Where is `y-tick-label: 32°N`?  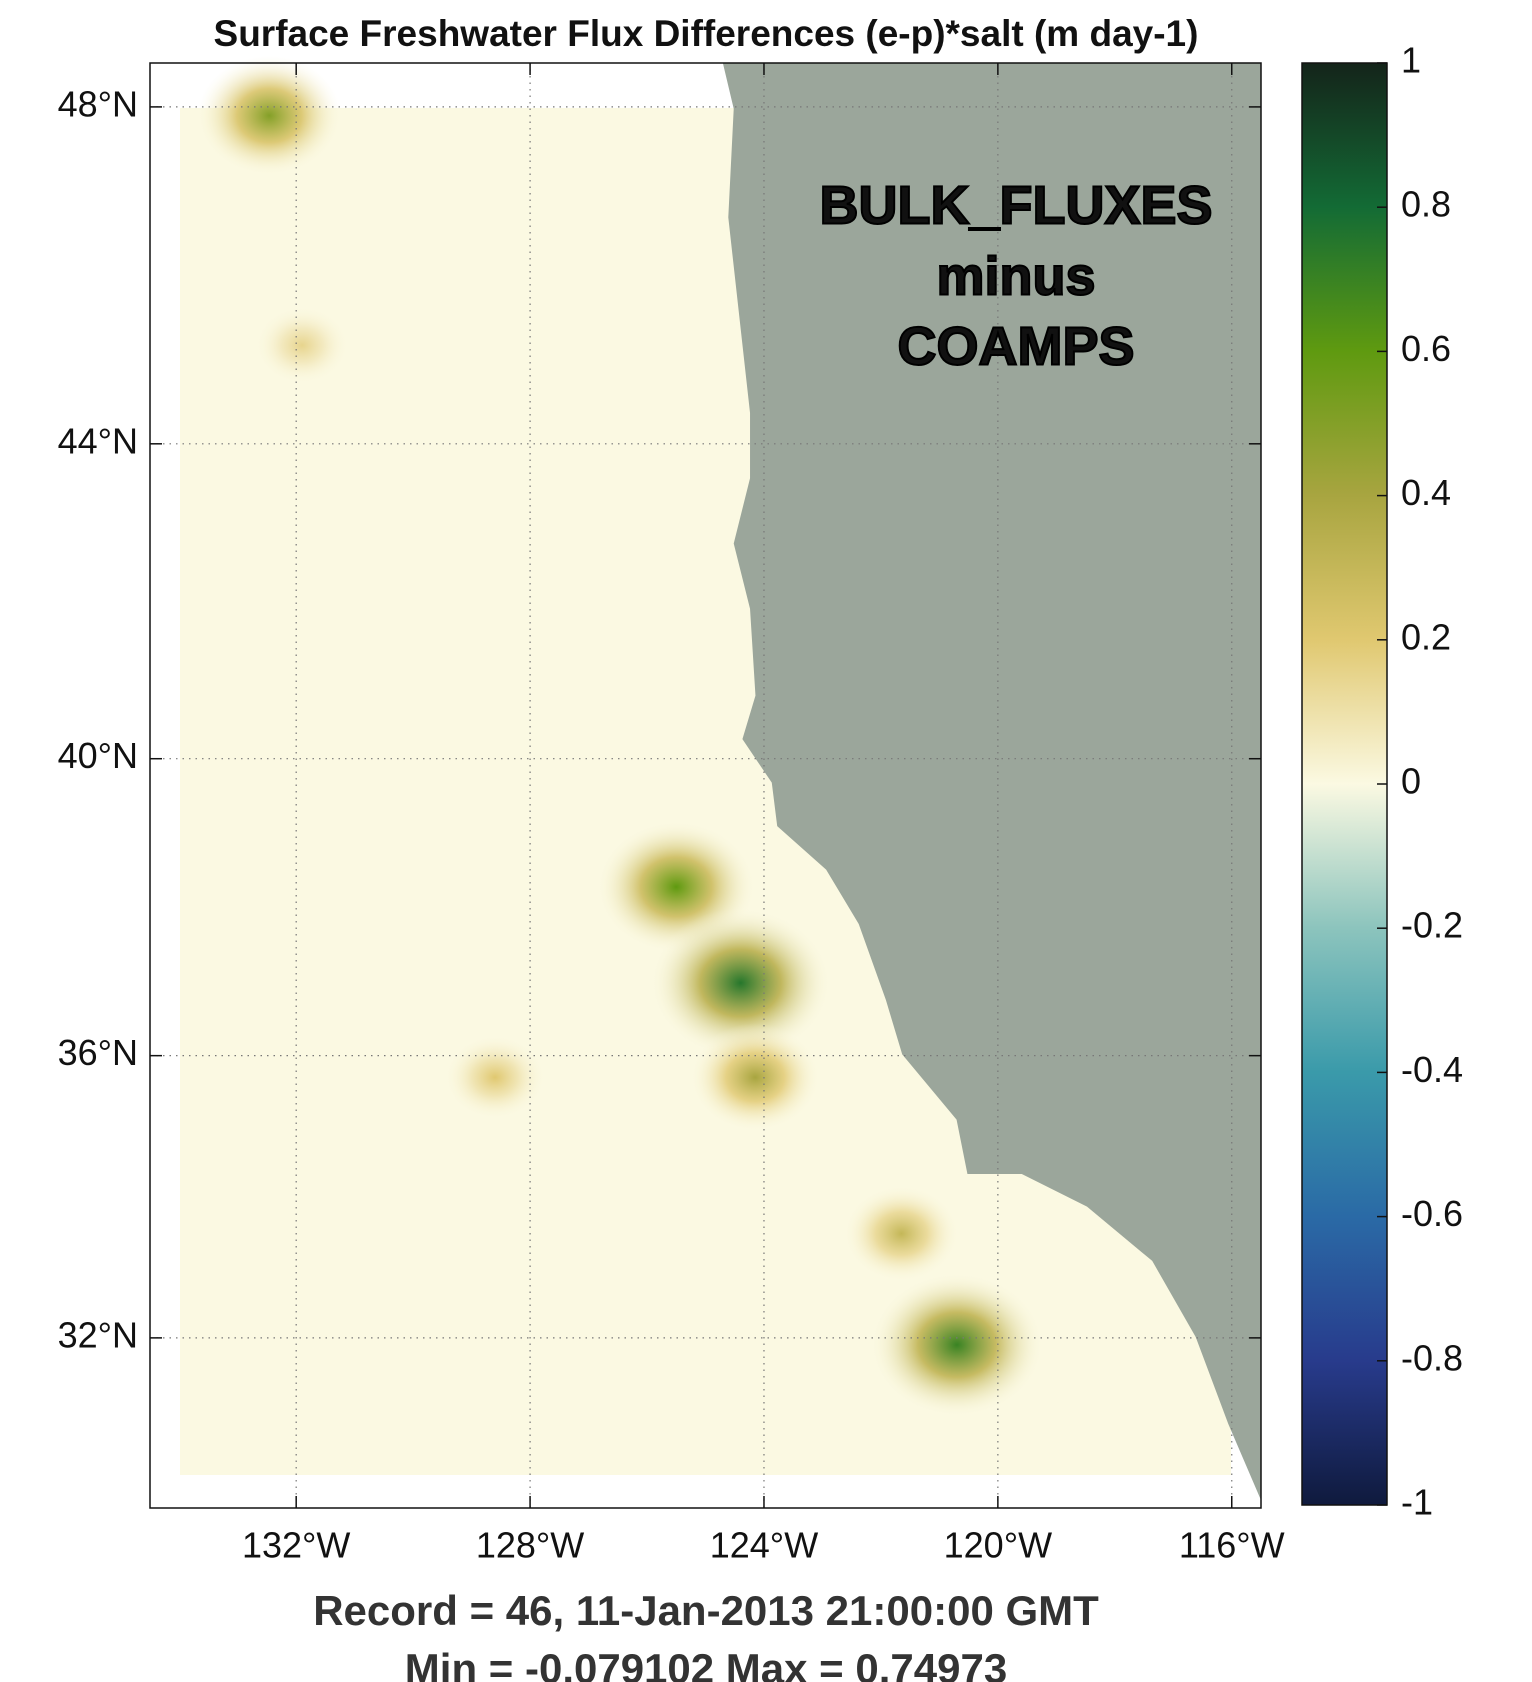 y-tick-label: 32°N is located at coordinates (98, 1334).